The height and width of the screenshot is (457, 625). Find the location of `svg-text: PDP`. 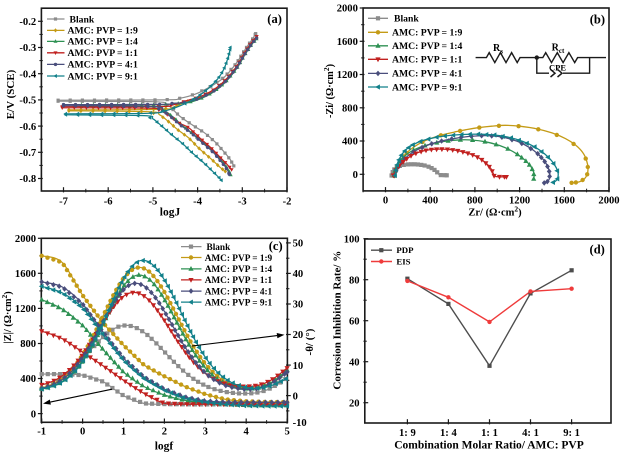

svg-text: PDP is located at coordinates (405, 250).